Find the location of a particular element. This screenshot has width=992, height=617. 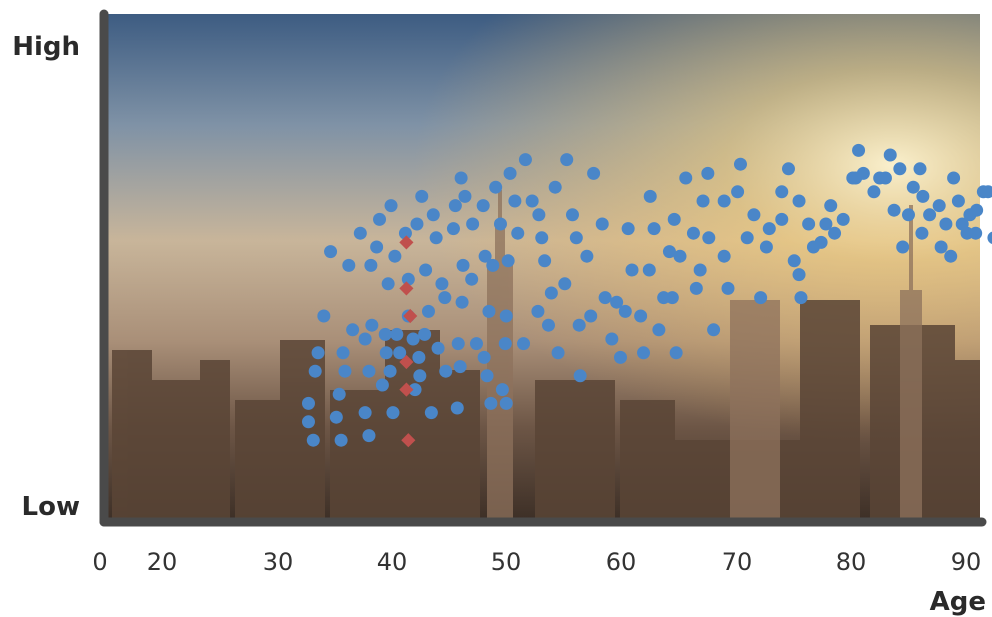

y-tick-label-low: Low is located at coordinates (51, 507).